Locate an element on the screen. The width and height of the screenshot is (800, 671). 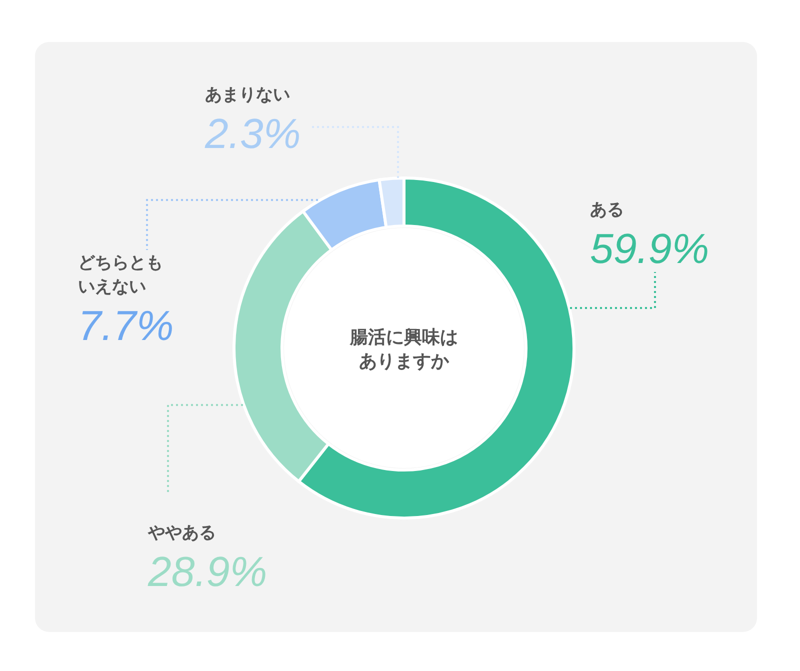
slice-label: どちらともいえない is located at coordinates (120, 275).